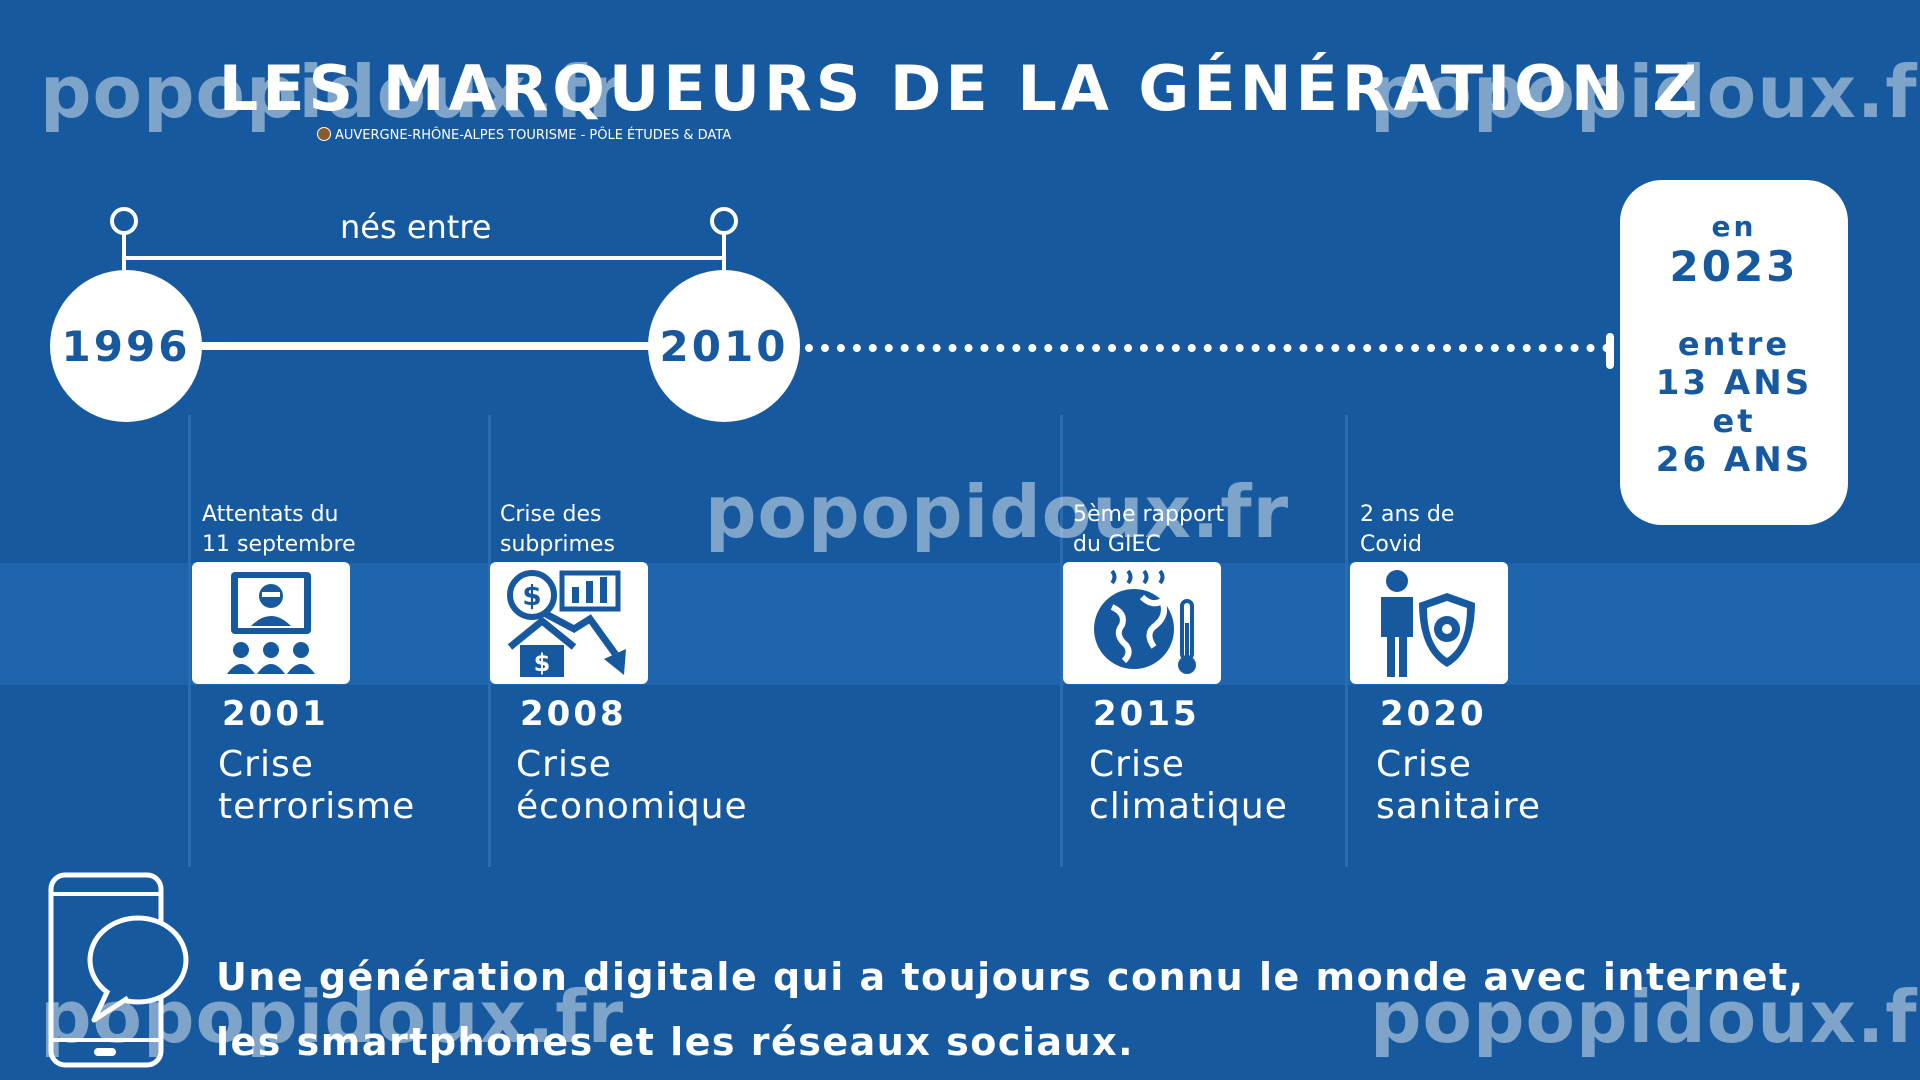 The width and height of the screenshot is (1920, 1080). I want to click on age-box: en 2023 entre 13 ANS et 26 ANS, so click(1734, 352).